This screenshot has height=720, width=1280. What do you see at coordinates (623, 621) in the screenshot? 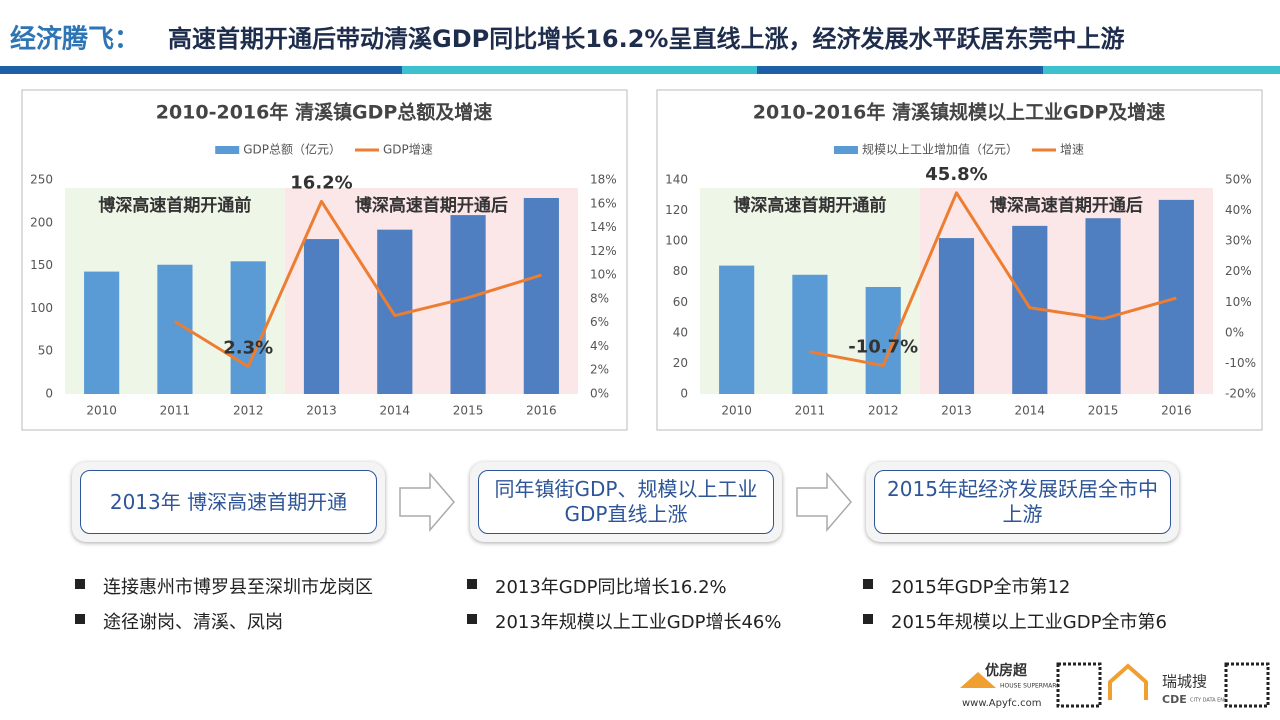
I see `bullet-item: 2013年规模以上工业GDP增长46%` at bounding box center [623, 621].